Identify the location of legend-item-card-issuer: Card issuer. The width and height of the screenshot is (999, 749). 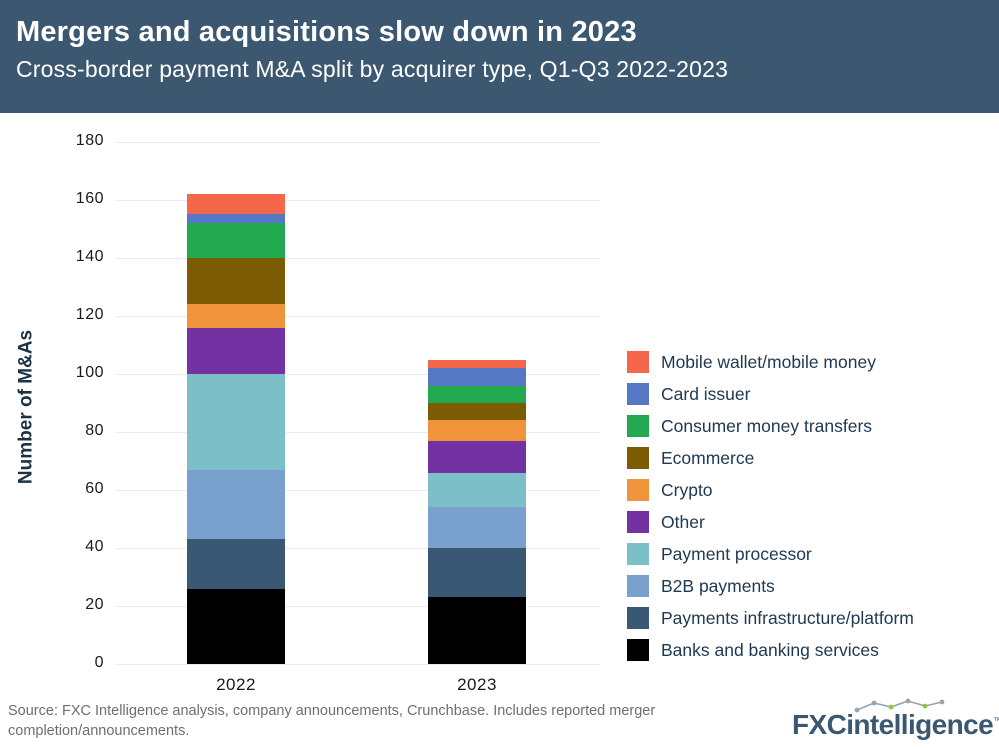
(770, 394).